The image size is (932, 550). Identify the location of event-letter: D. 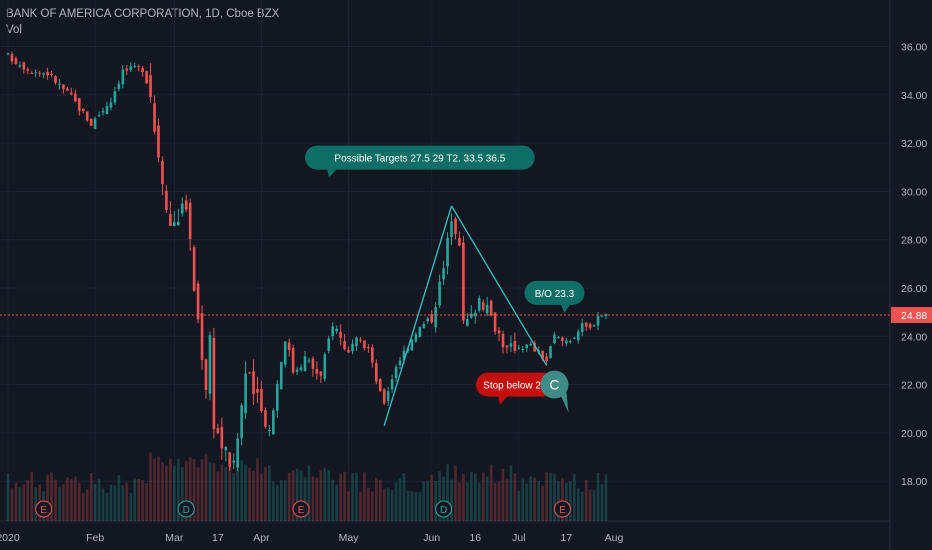
(186, 510).